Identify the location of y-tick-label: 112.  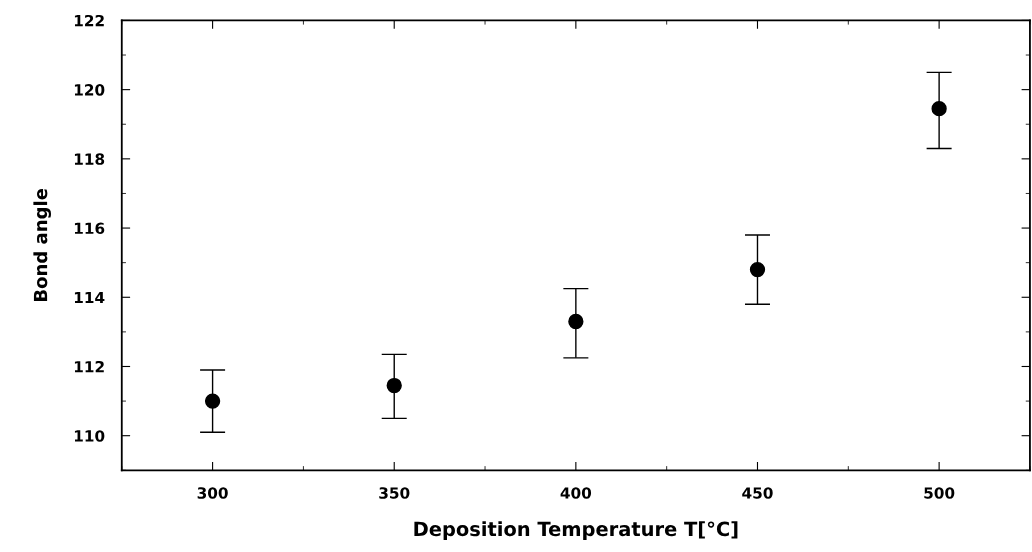
(89, 366).